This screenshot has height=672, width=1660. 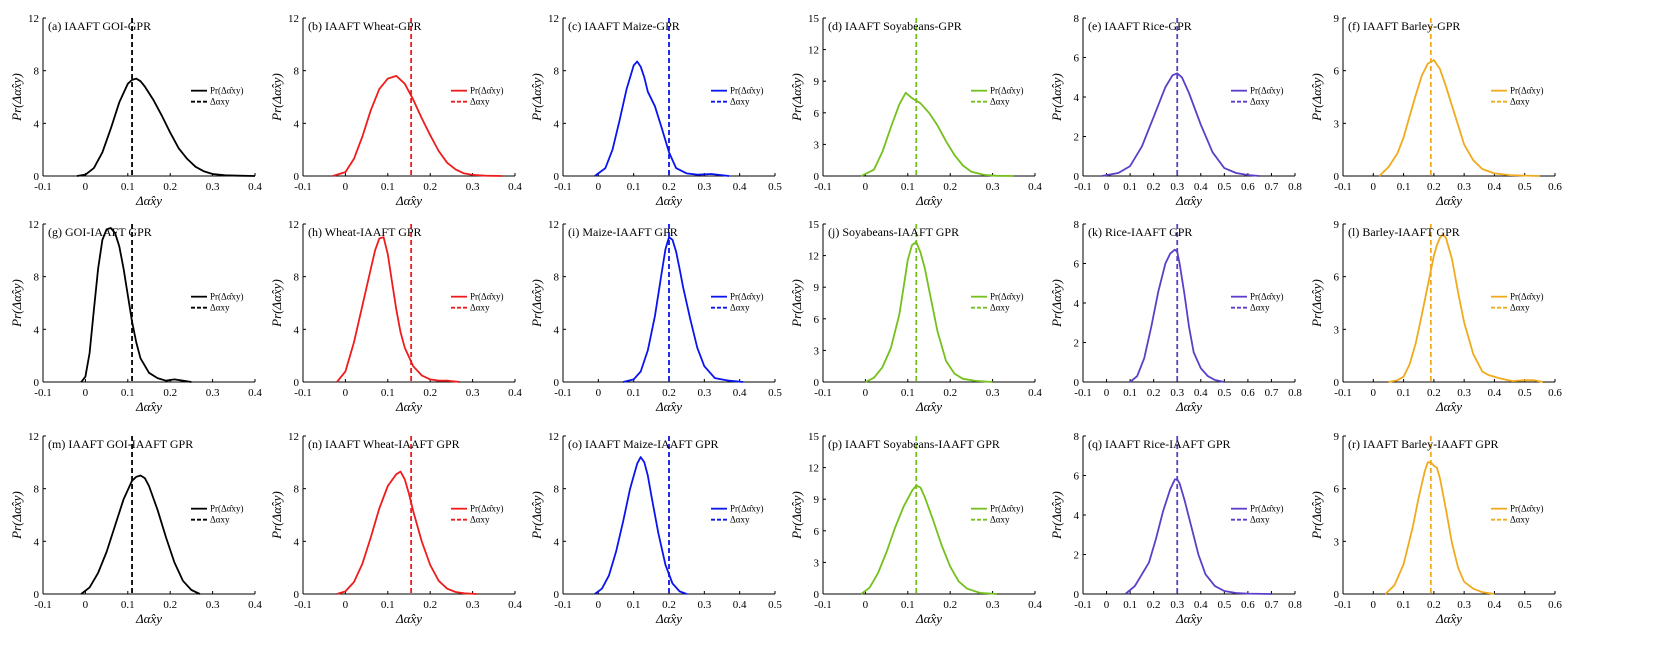 What do you see at coordinates (1077, 556) in the screenshot?
I see `y-tick-label: 2` at bounding box center [1077, 556].